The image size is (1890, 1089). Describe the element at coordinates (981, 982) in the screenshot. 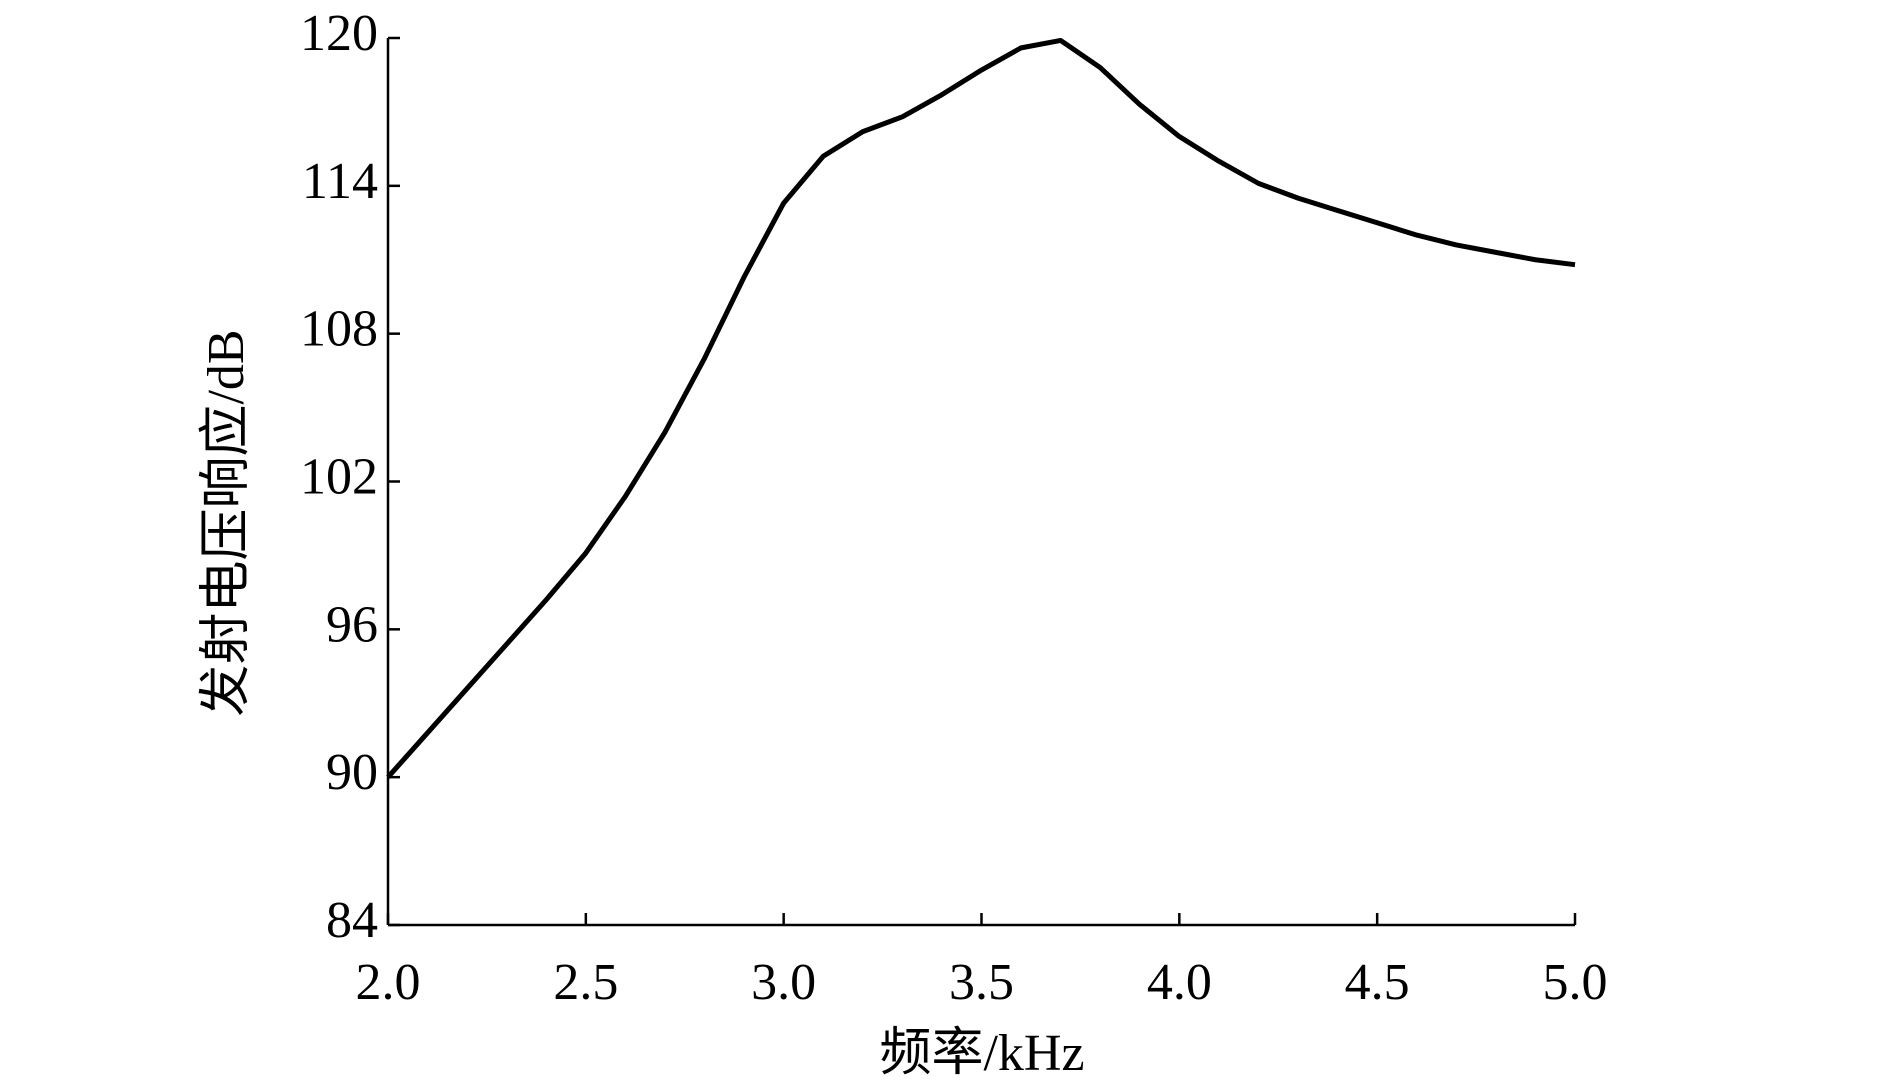

I see `x-tick-label: 3.5` at that location.